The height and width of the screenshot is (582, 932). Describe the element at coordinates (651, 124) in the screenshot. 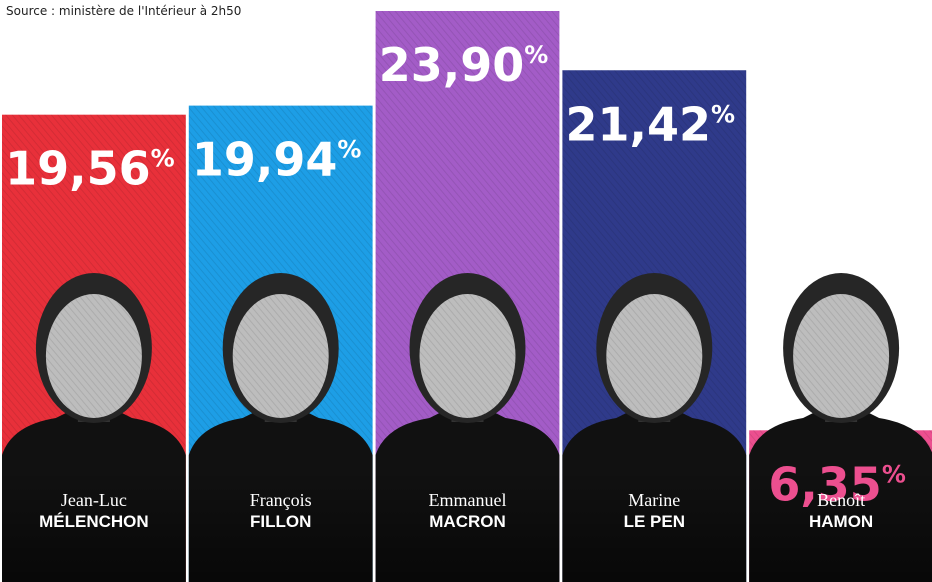

I see `bar-value-label: 21,42%` at that location.